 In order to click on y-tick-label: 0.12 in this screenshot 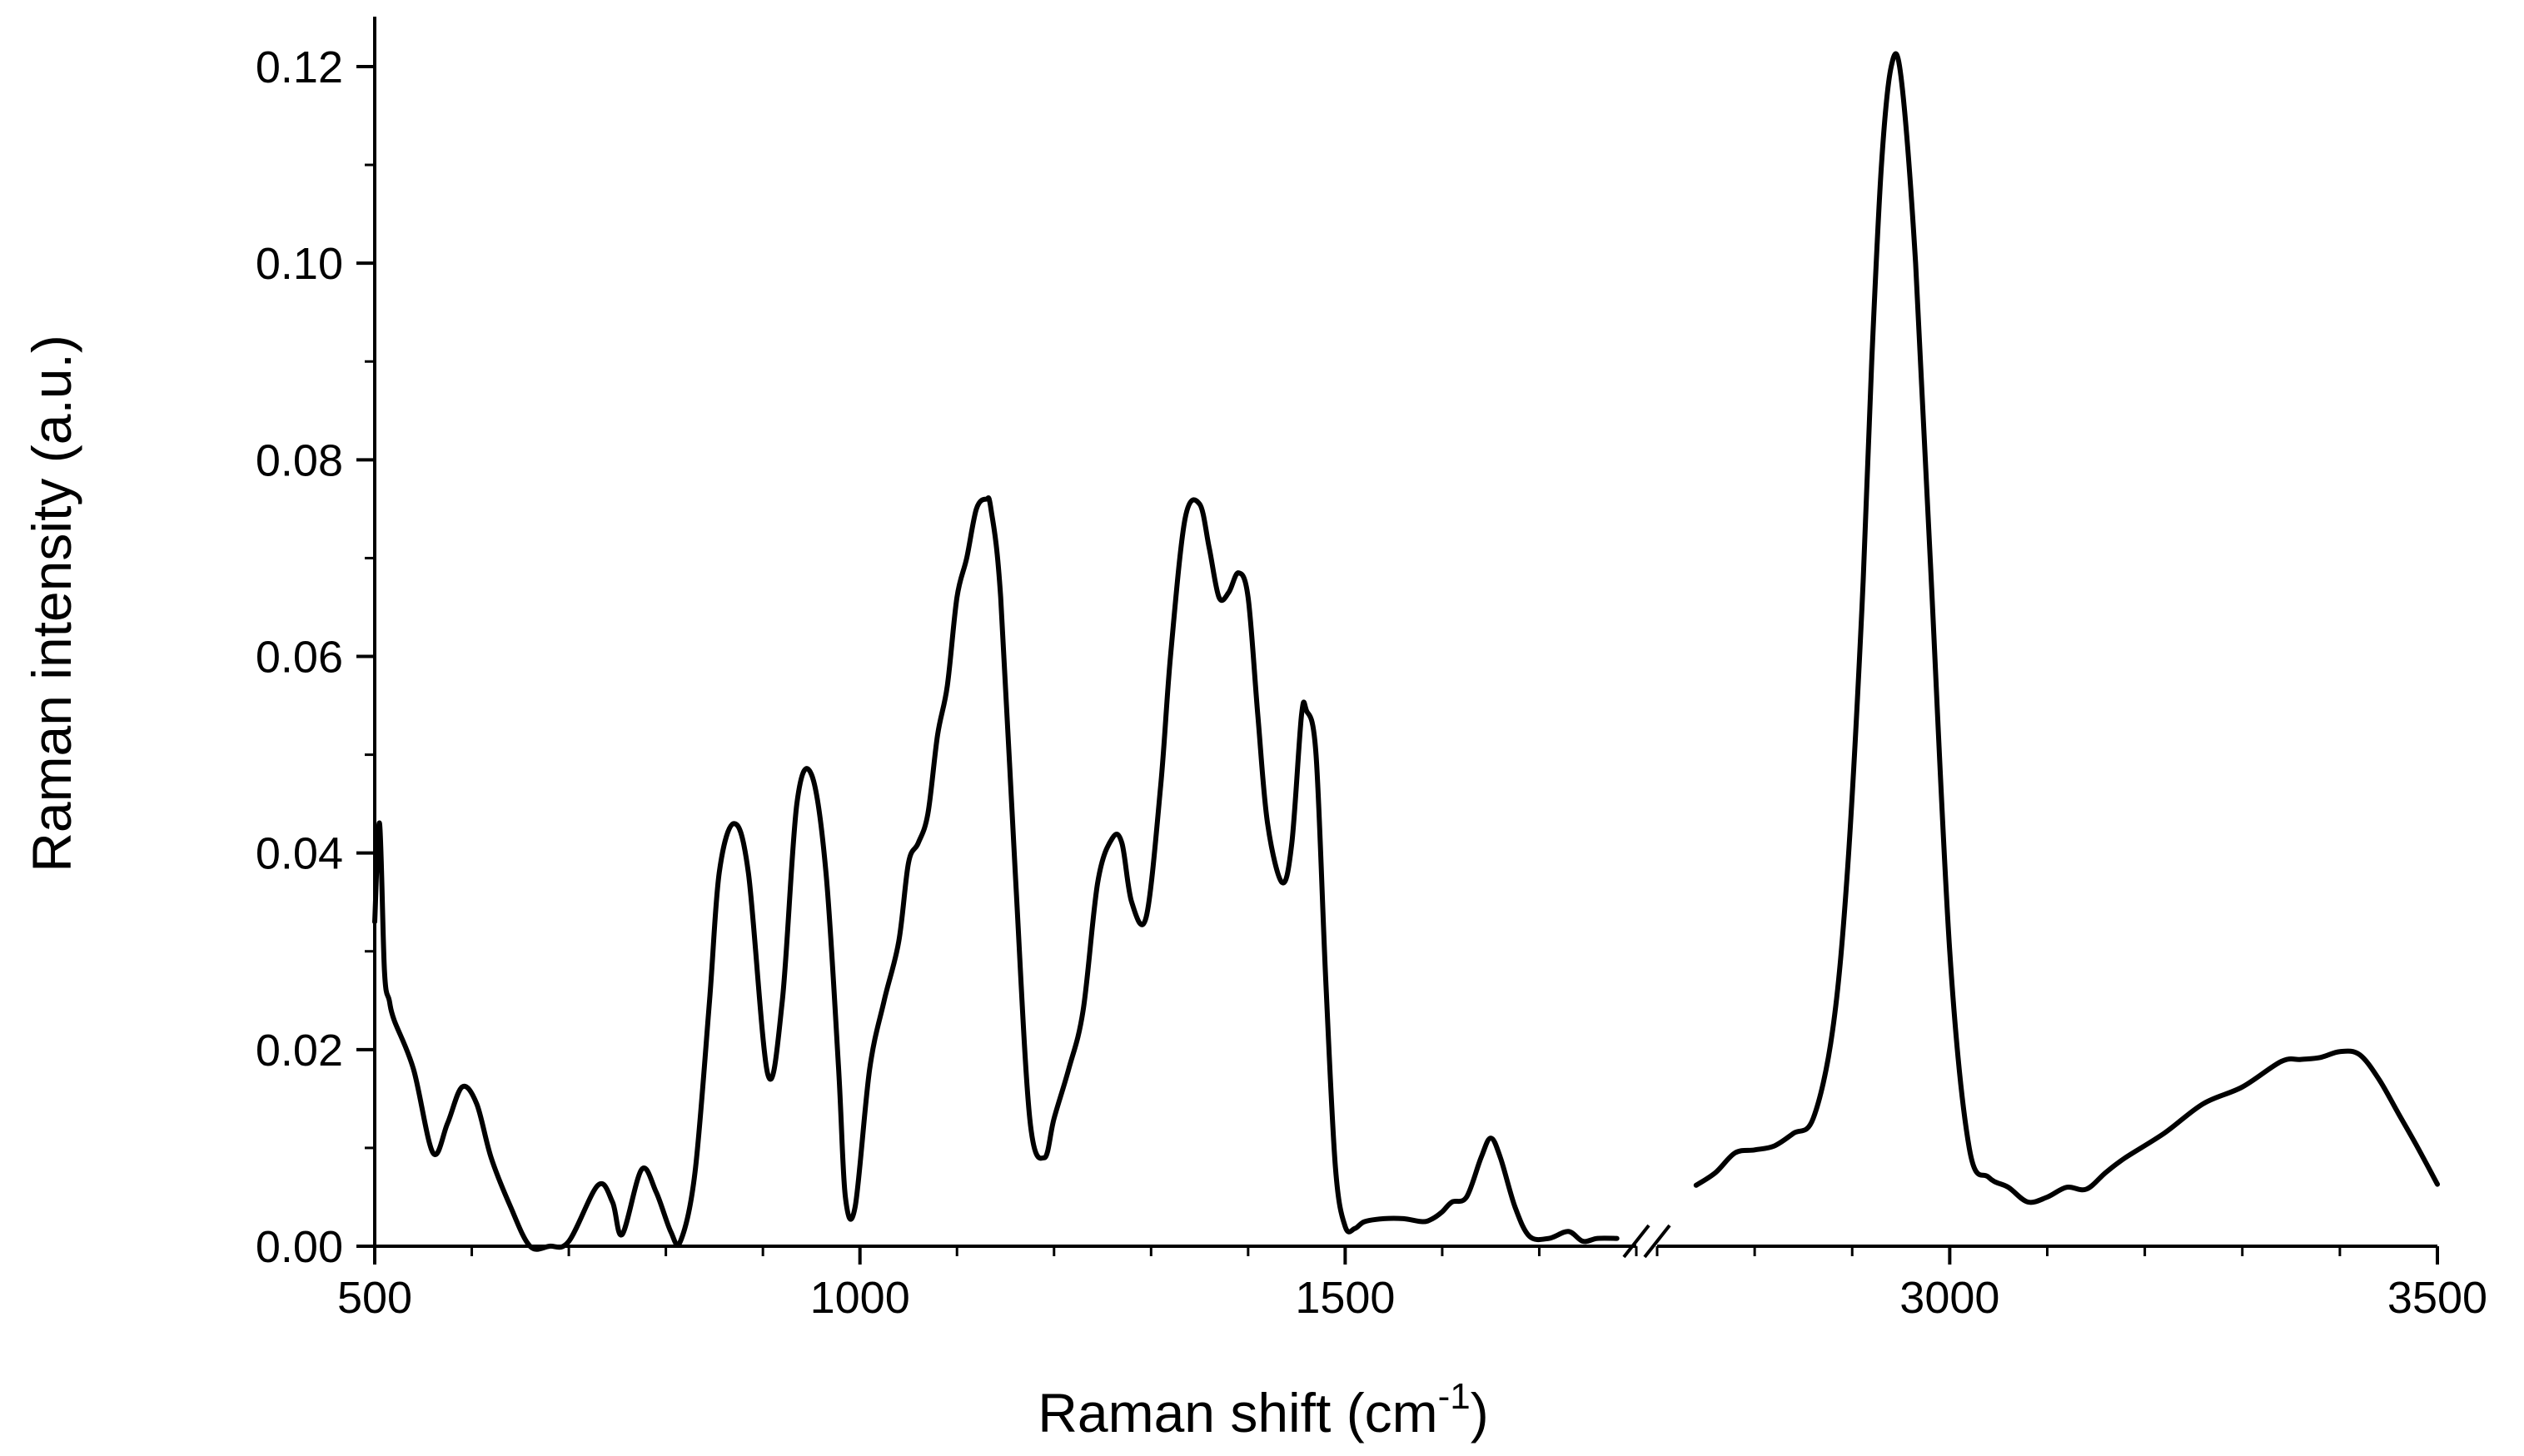, I will do `click(299, 67)`.